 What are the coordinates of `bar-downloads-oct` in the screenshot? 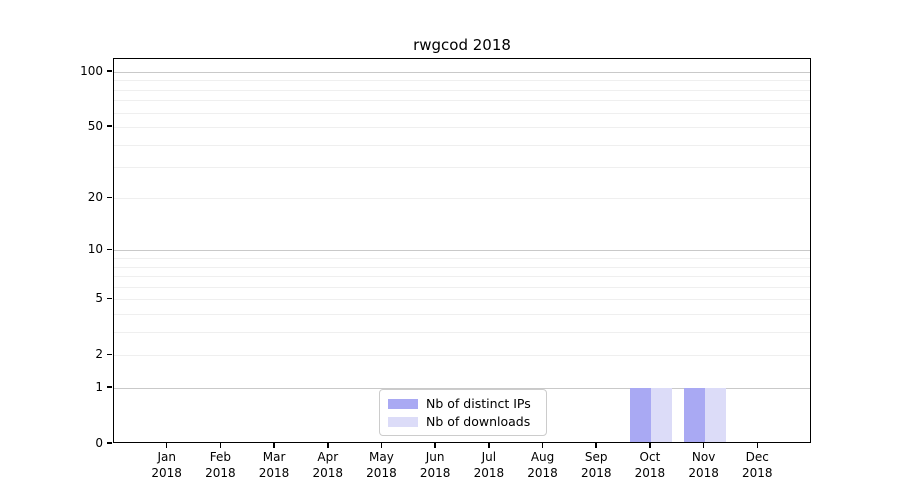 It's located at (661, 415).